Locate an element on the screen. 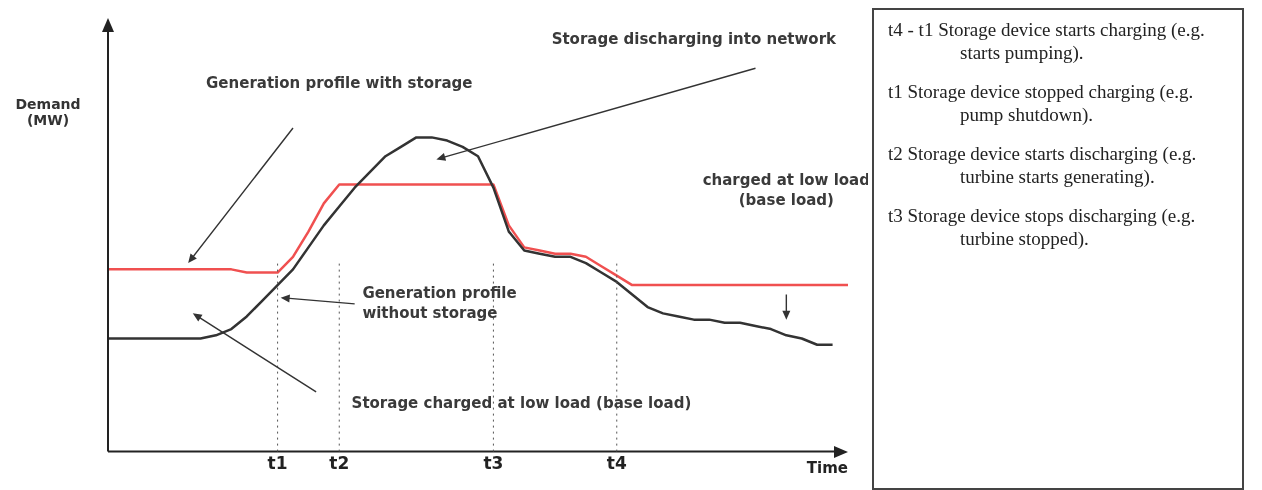 The image size is (1262, 490). x-axis-title: Time is located at coordinates (827, 467).